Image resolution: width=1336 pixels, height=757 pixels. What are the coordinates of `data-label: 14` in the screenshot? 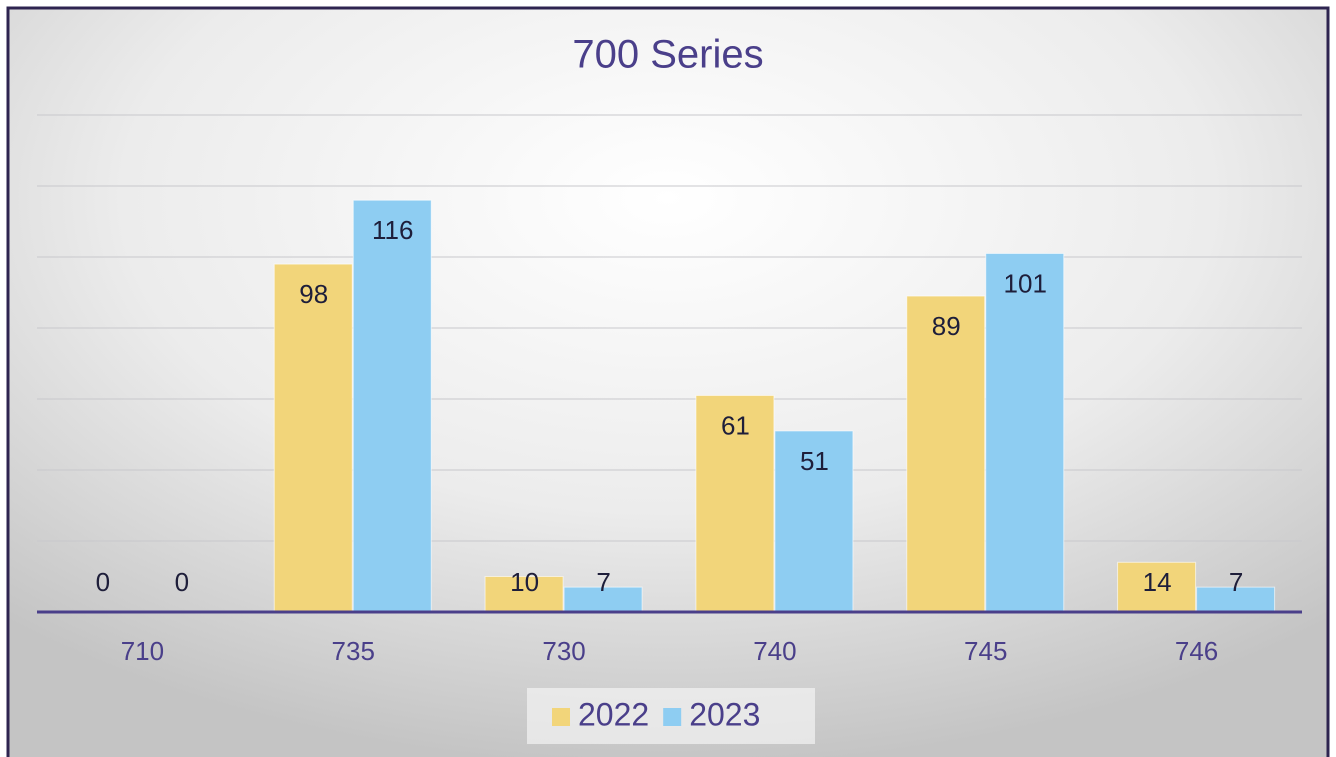 It's located at (1157, 582).